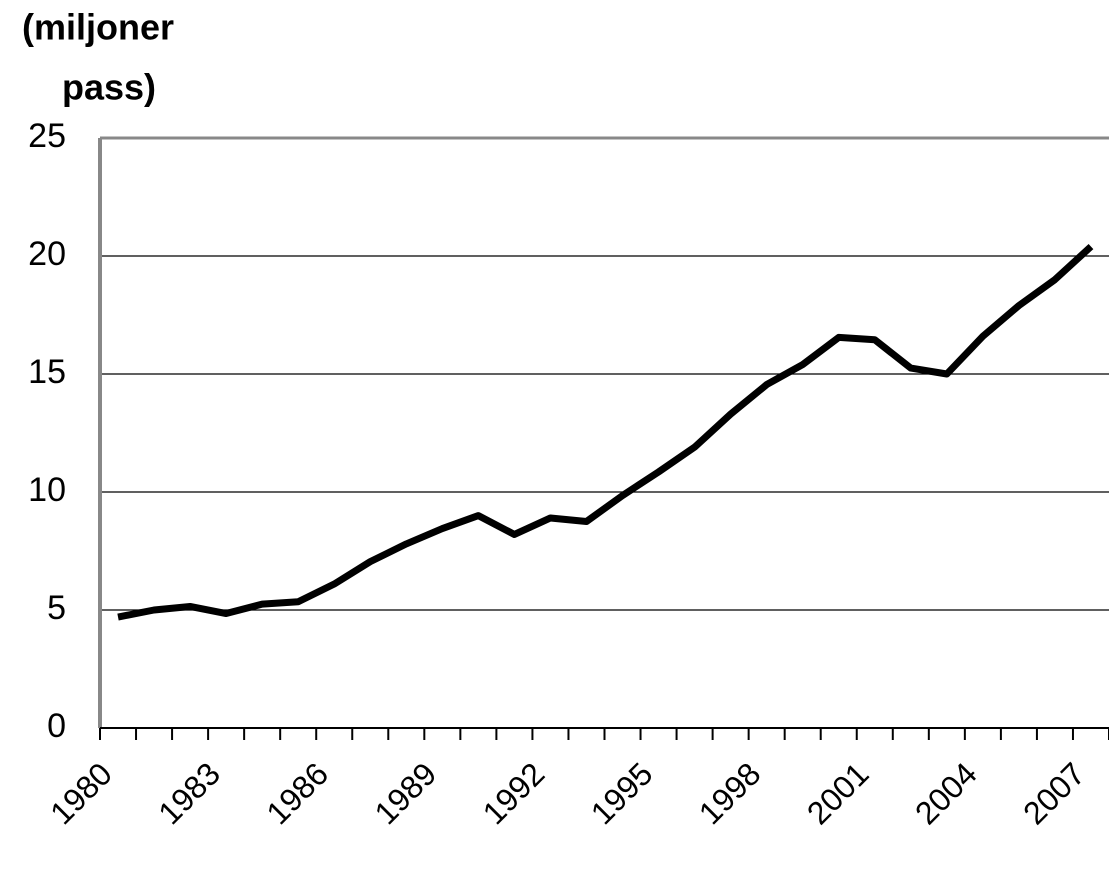  What do you see at coordinates (730, 793) in the screenshot?
I see `x-tick-label: 1998` at bounding box center [730, 793].